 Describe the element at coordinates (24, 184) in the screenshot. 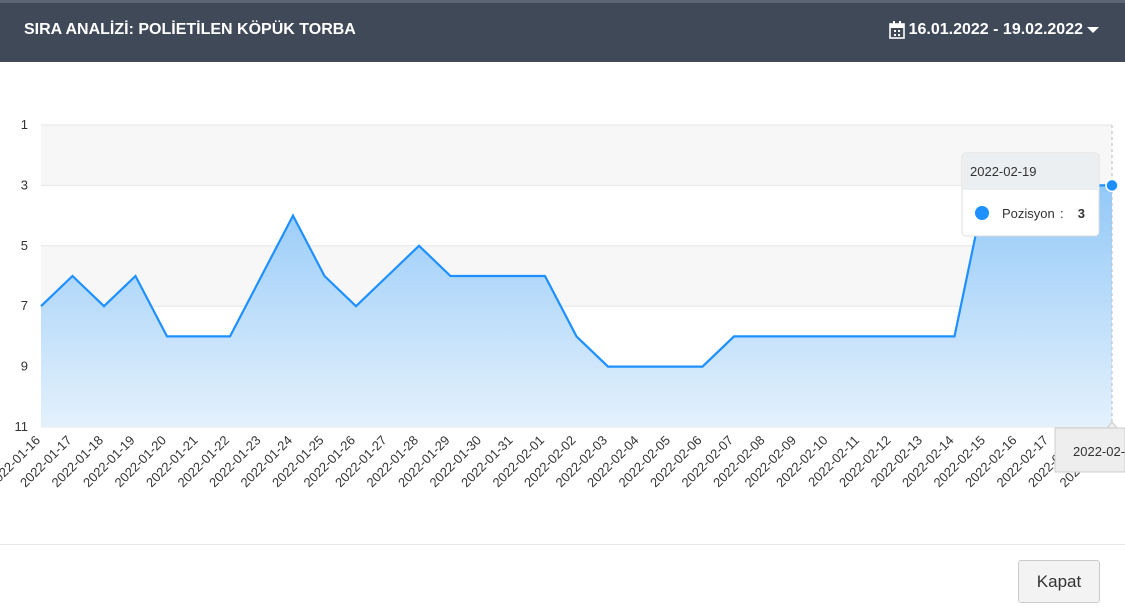

I see `y-tick-label: 3` at that location.